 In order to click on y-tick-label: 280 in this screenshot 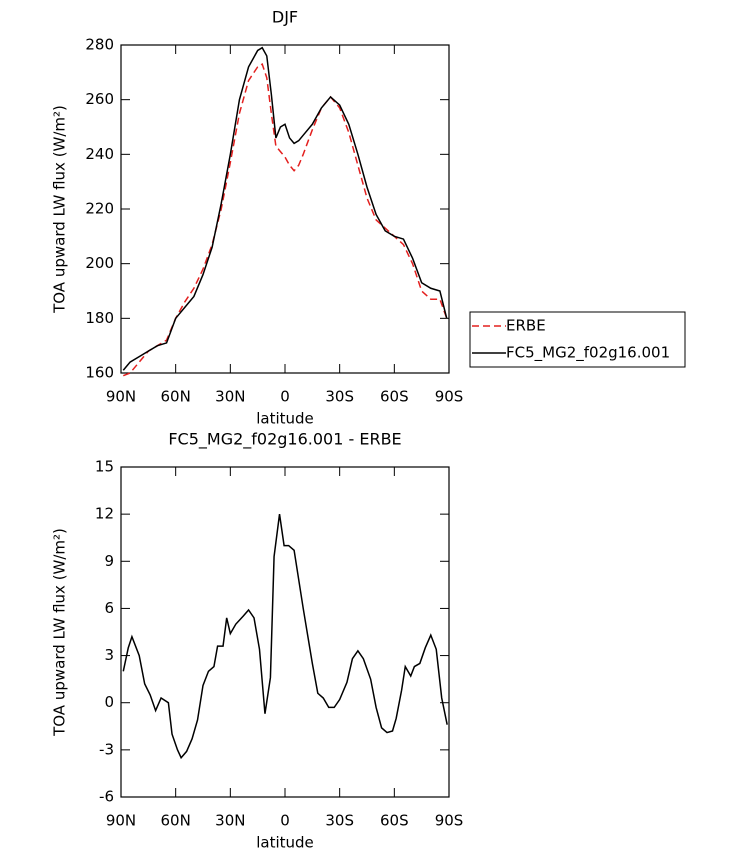, I will do `click(99, 45)`.